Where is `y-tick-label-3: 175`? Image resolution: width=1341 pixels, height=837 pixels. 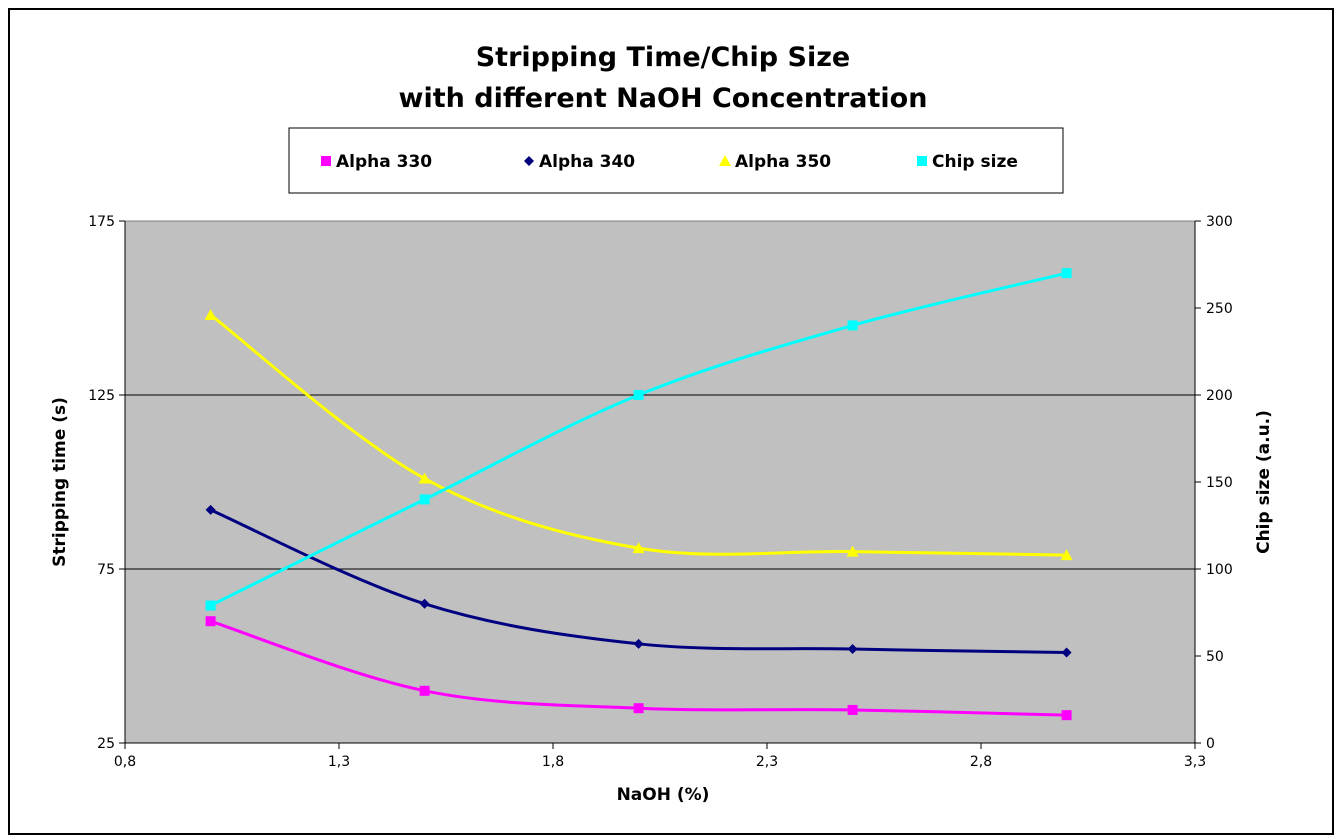 y-tick-label-3: 175 is located at coordinates (101, 222).